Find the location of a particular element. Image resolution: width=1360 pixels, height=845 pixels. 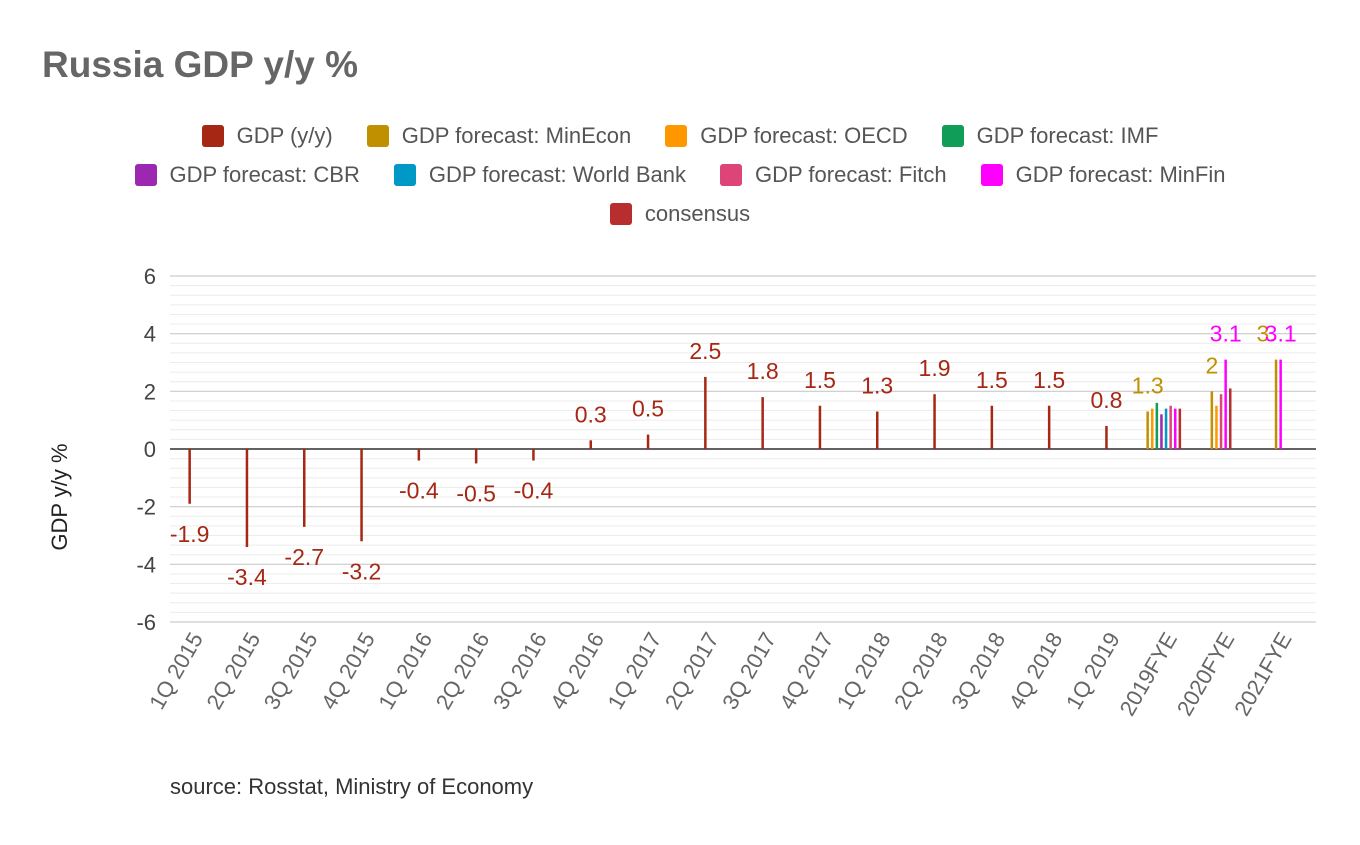

legend-item-gdp-forecast-minfin: GDP forecast: MinFin is located at coordinates (1103, 174).